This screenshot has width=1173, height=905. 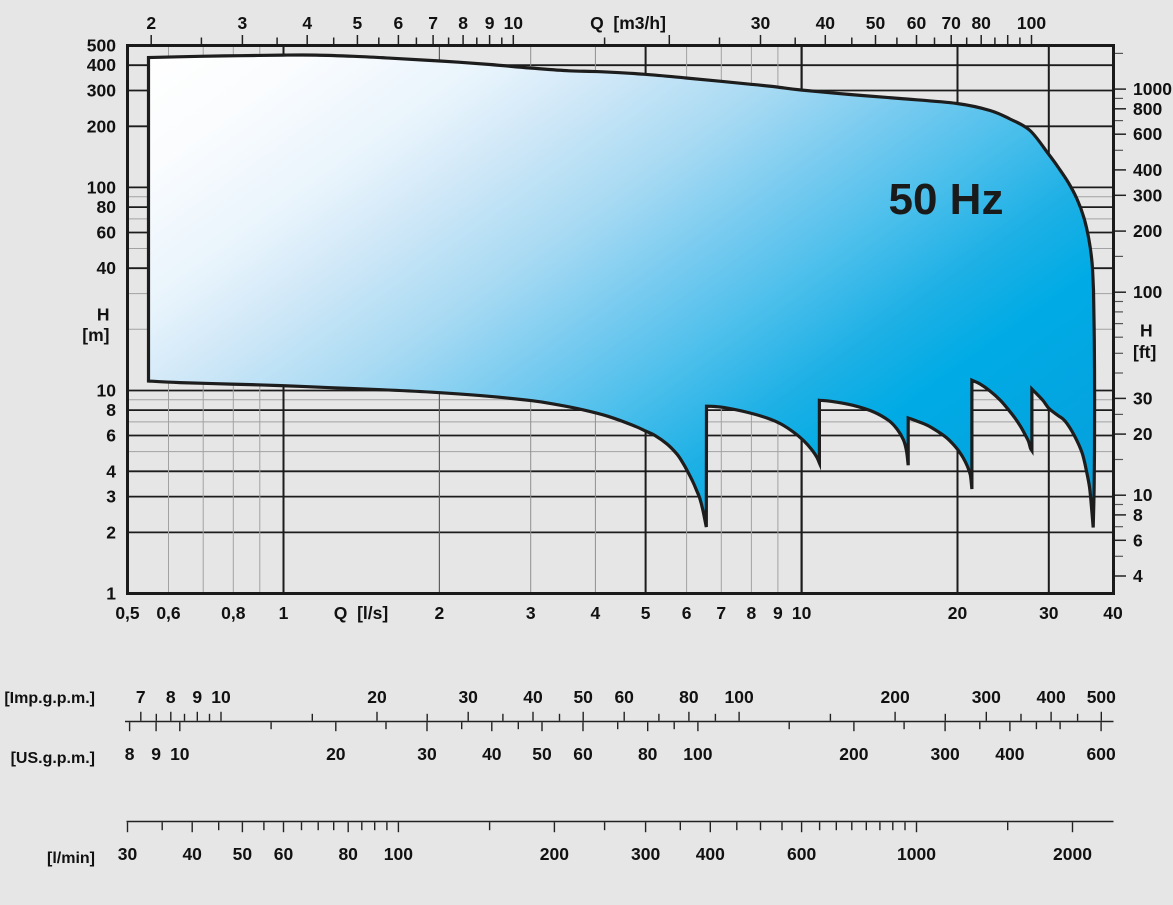 I want to click on svg-text: [l/min], so click(x=71, y=858).